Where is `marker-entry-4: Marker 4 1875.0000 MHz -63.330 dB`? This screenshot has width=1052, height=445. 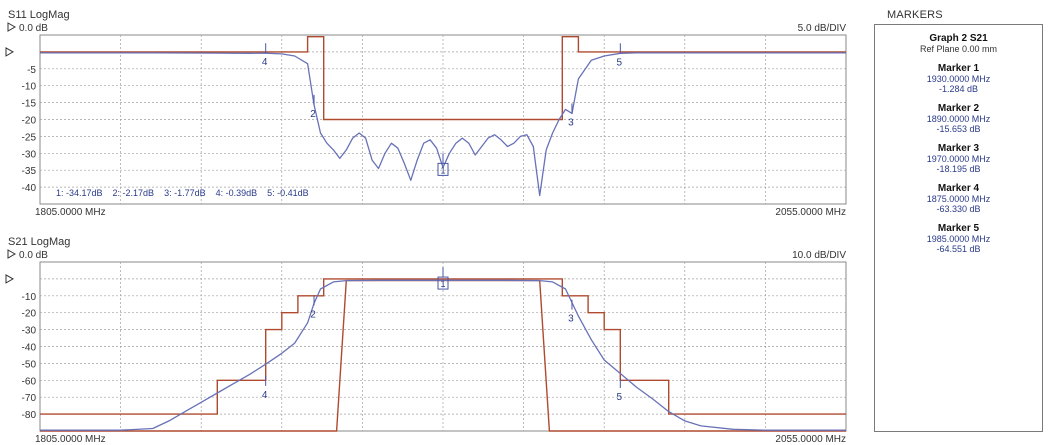 marker-entry-4: Marker 4 1875.0000 MHz -63.330 dB is located at coordinates (958, 198).